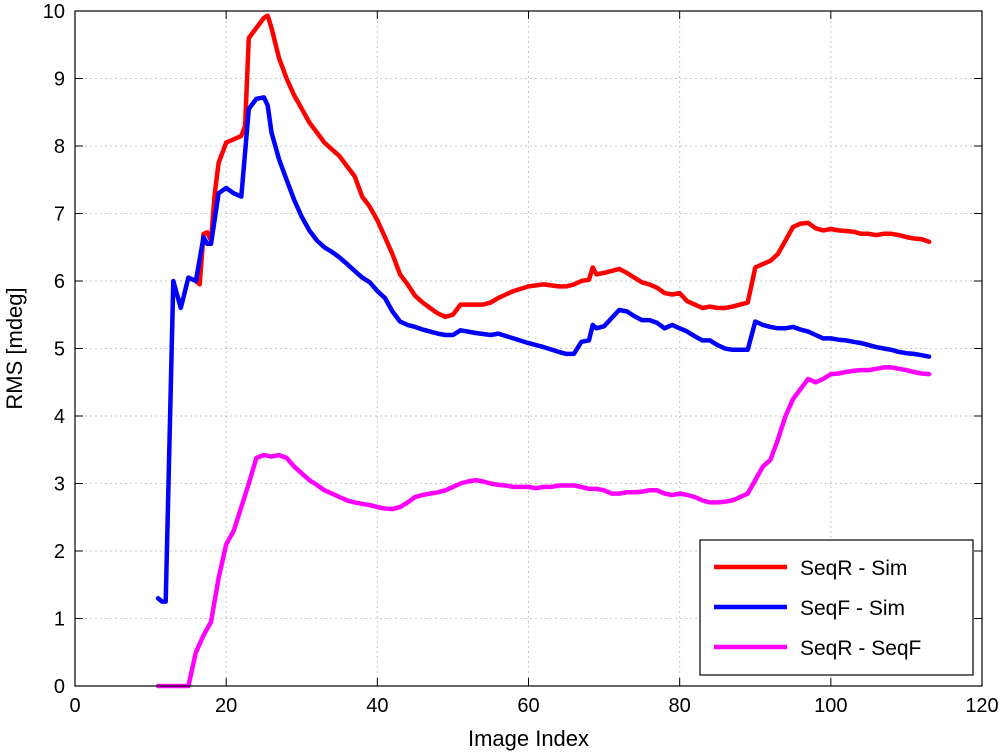 The height and width of the screenshot is (756, 1000). I want to click on y-tick-label: 2, so click(59, 552).